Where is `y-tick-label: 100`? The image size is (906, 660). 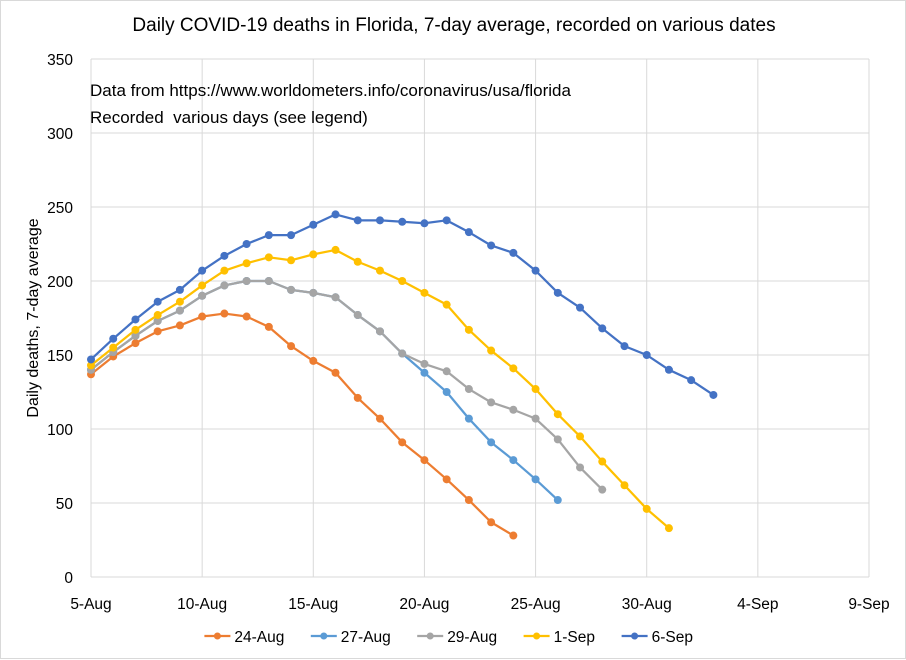
y-tick-label: 100 is located at coordinates (60, 430).